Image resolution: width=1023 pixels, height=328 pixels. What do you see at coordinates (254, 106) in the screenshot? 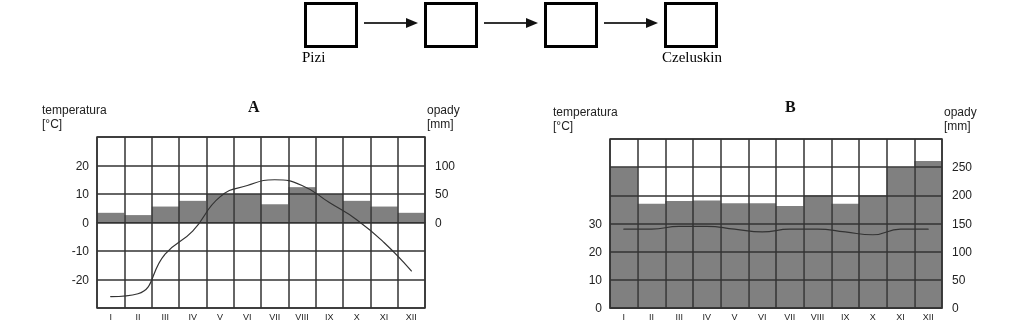
I see `chart-title: A` at bounding box center [254, 106].